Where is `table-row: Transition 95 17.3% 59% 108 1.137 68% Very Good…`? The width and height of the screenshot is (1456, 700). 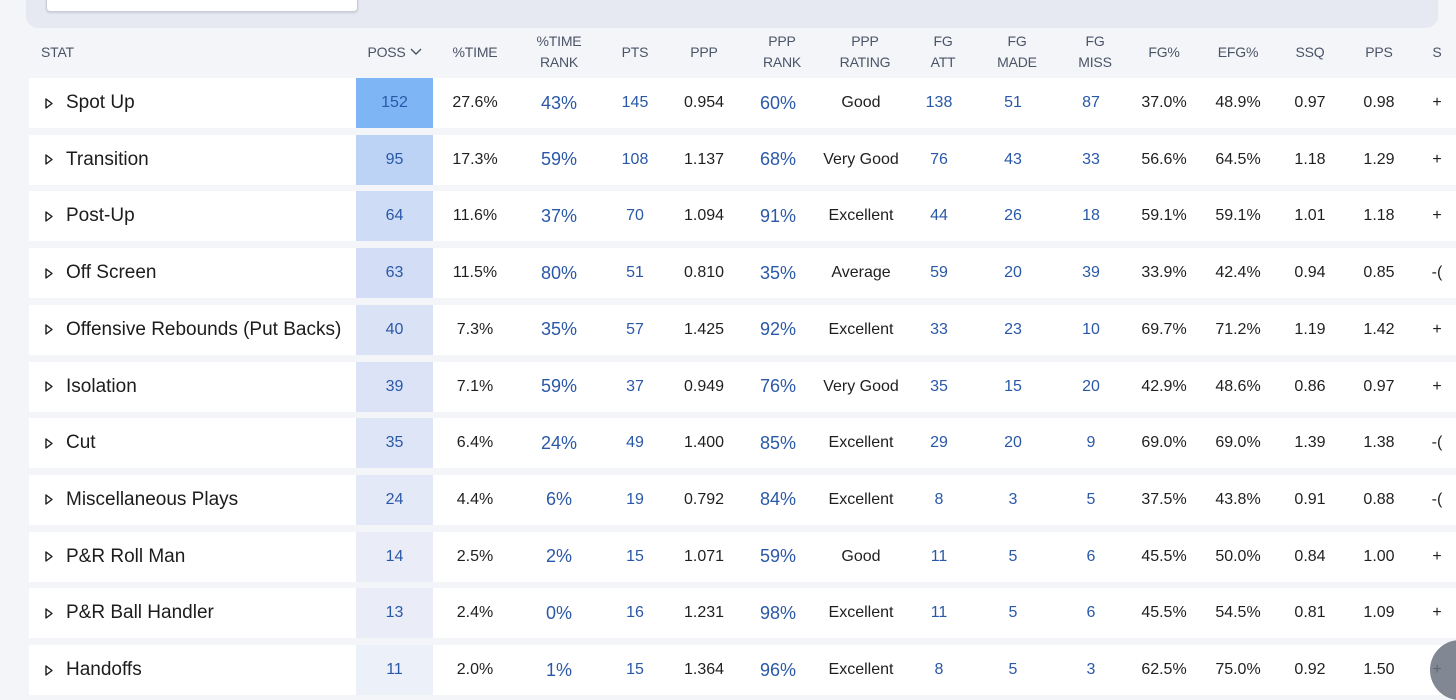
table-row: Transition 95 17.3% 59% 108 1.137 68% Very Good… is located at coordinates (742, 159).